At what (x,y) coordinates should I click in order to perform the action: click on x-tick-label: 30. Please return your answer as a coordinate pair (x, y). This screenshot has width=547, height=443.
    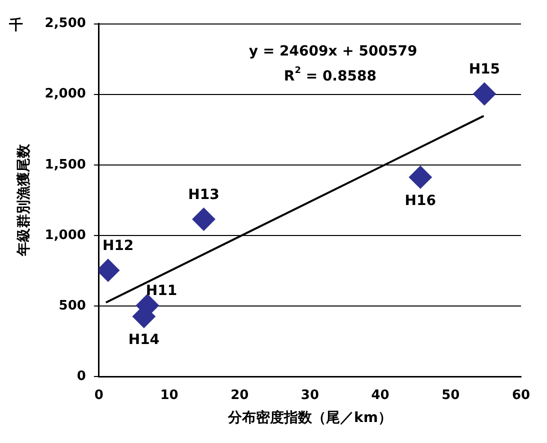
    Looking at the image, I should click on (310, 395).